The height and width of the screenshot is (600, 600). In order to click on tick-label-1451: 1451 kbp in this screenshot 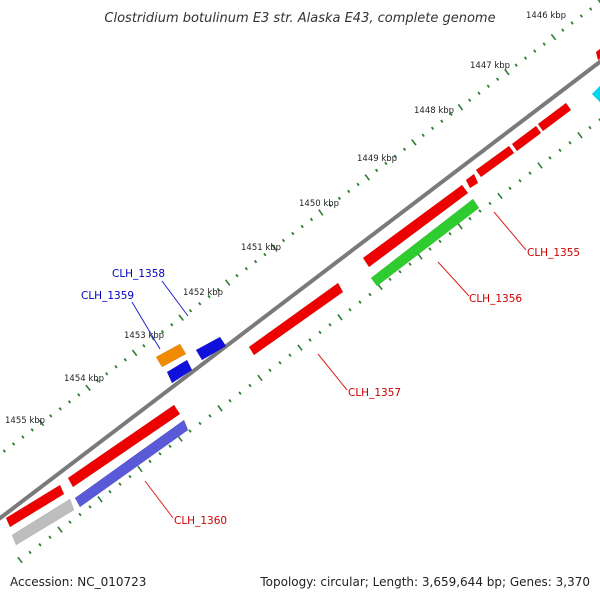, I will do `click(261, 248)`.